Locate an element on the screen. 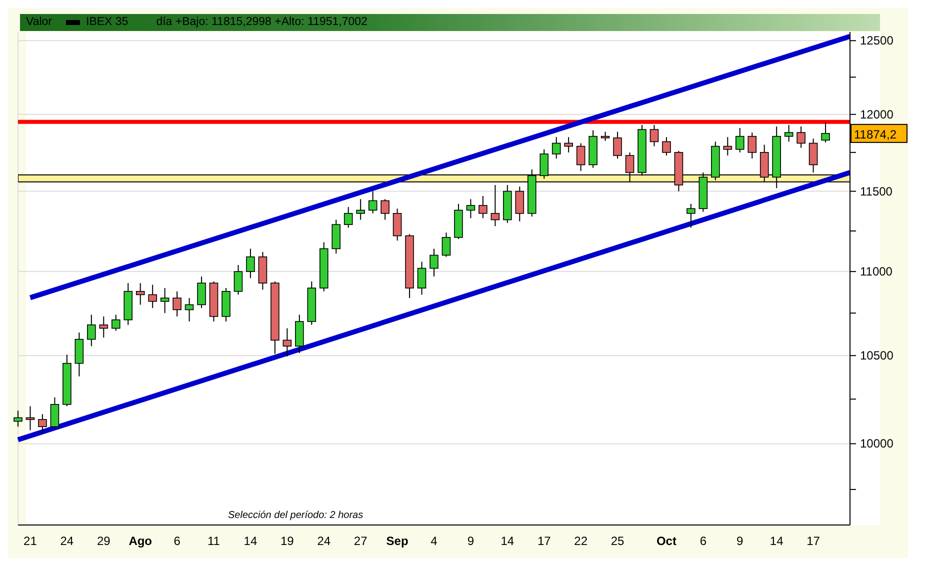 The image size is (940, 577). x-tick-label: 22 is located at coordinates (581, 541).